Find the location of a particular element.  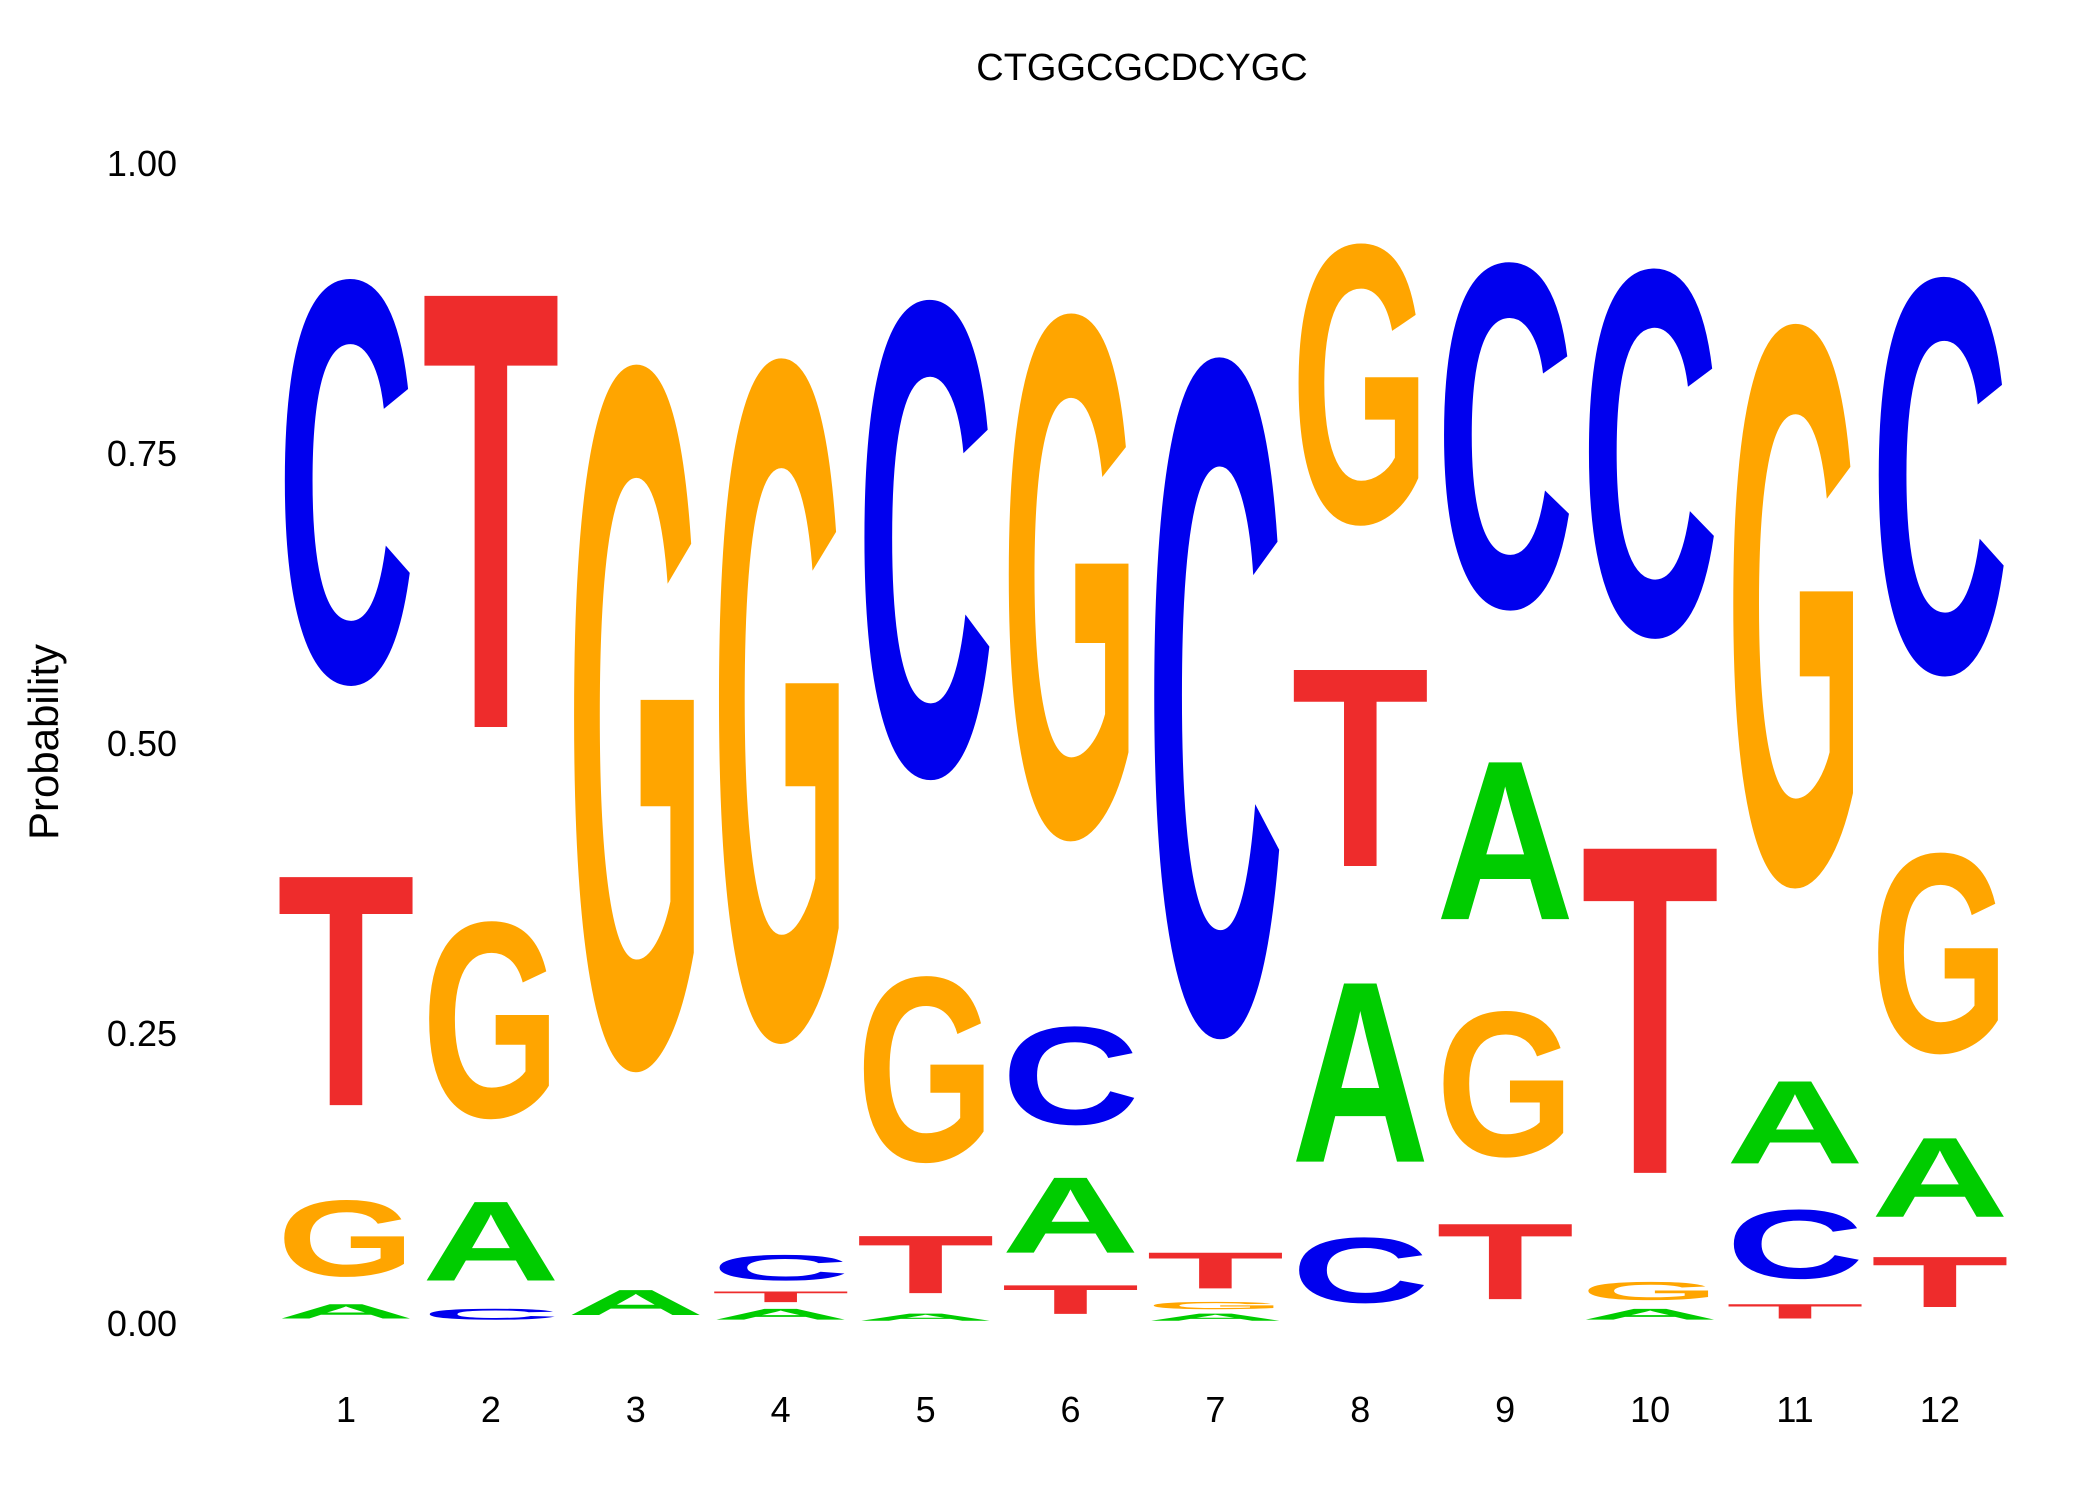

x-tick-label: 4 is located at coordinates (781, 1409).